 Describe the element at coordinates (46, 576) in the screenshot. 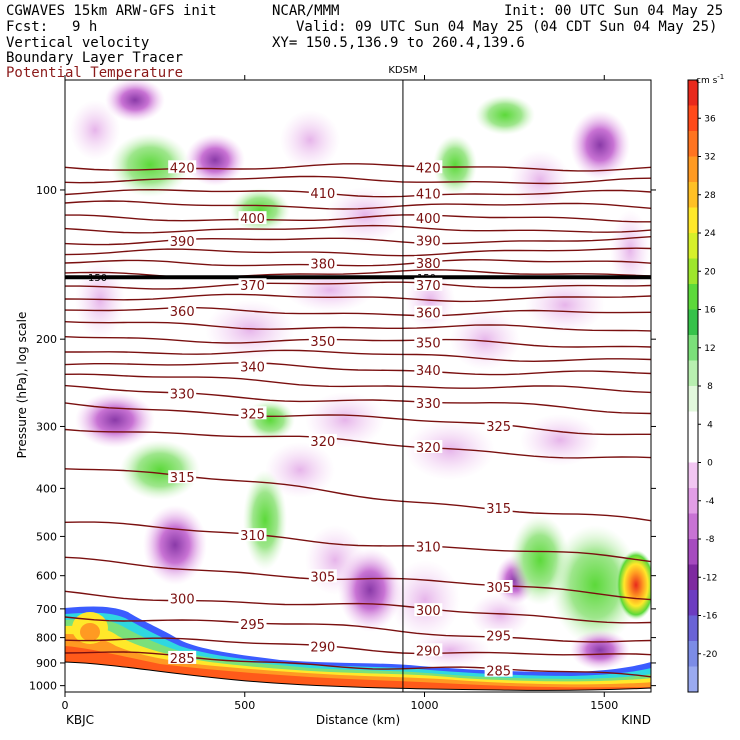

I see `y-tick-label: 600` at that location.